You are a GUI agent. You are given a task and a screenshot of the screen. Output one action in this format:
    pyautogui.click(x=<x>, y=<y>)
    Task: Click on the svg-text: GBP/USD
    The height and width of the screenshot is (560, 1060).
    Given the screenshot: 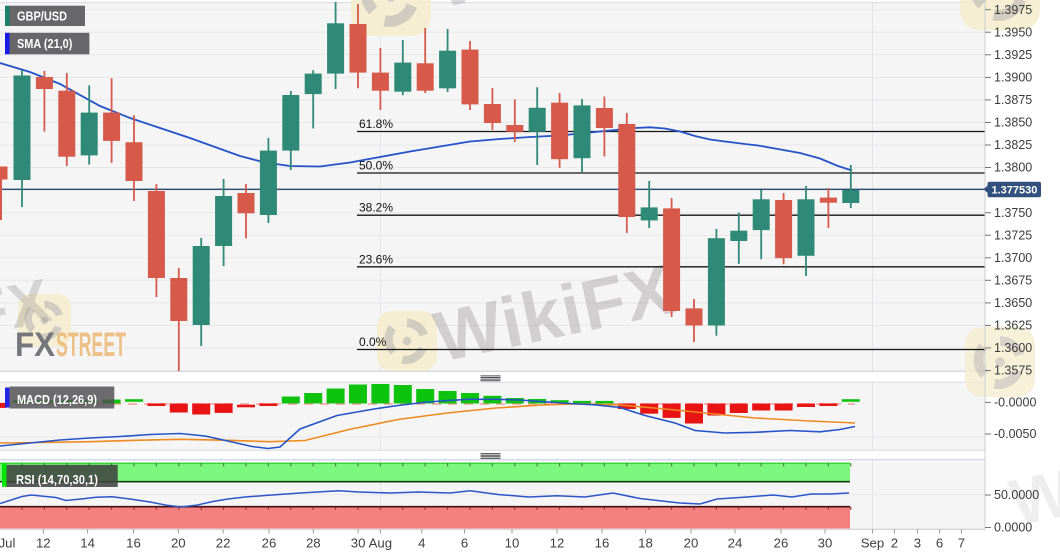 What is the action you would take?
    pyautogui.click(x=42, y=16)
    